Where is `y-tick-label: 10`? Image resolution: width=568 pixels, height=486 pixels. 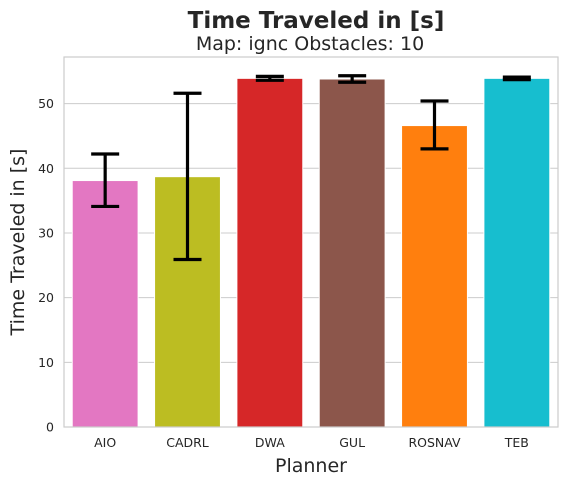 y-tick-label: 10 is located at coordinates (46, 362).